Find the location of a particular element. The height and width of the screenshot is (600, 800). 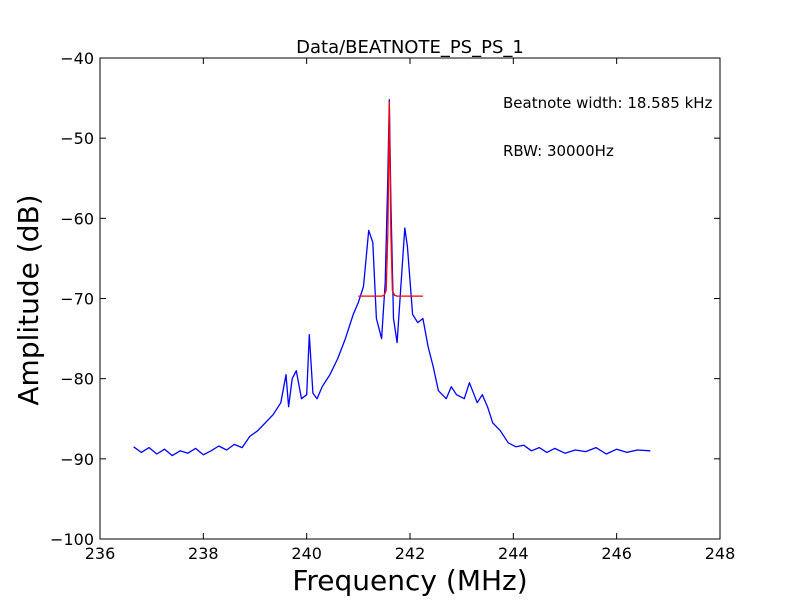

beatnote-width-annotation: Beatnote width: 18.585 kHz is located at coordinates (608, 103).